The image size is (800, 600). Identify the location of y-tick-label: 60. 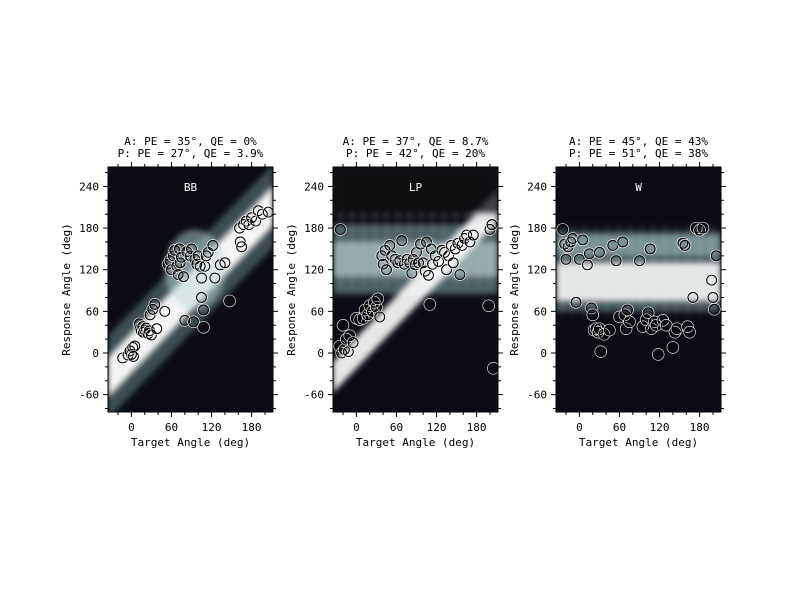
(92, 311).